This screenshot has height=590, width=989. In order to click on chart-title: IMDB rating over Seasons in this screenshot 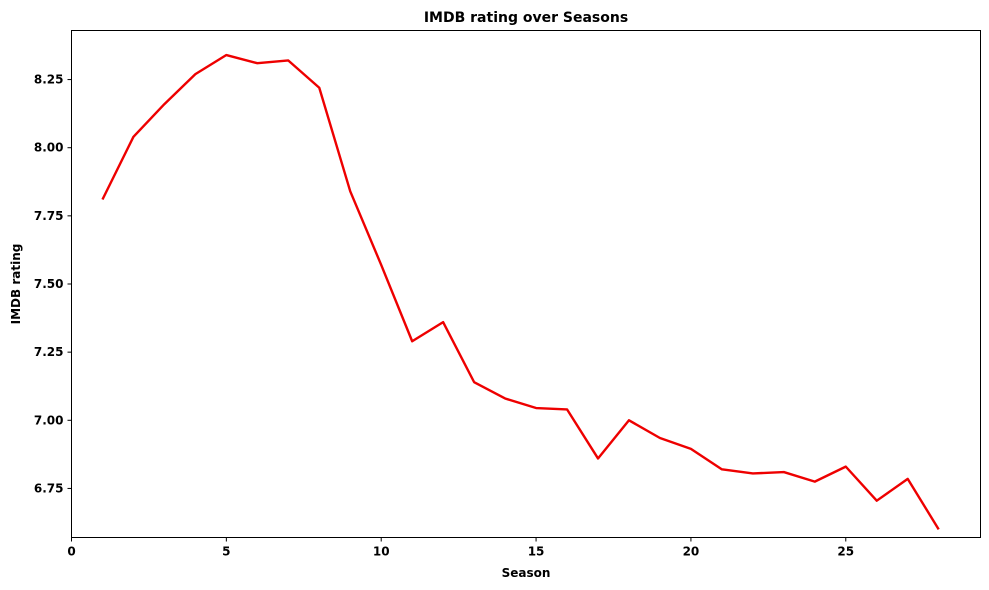, I will do `click(526, 18)`.